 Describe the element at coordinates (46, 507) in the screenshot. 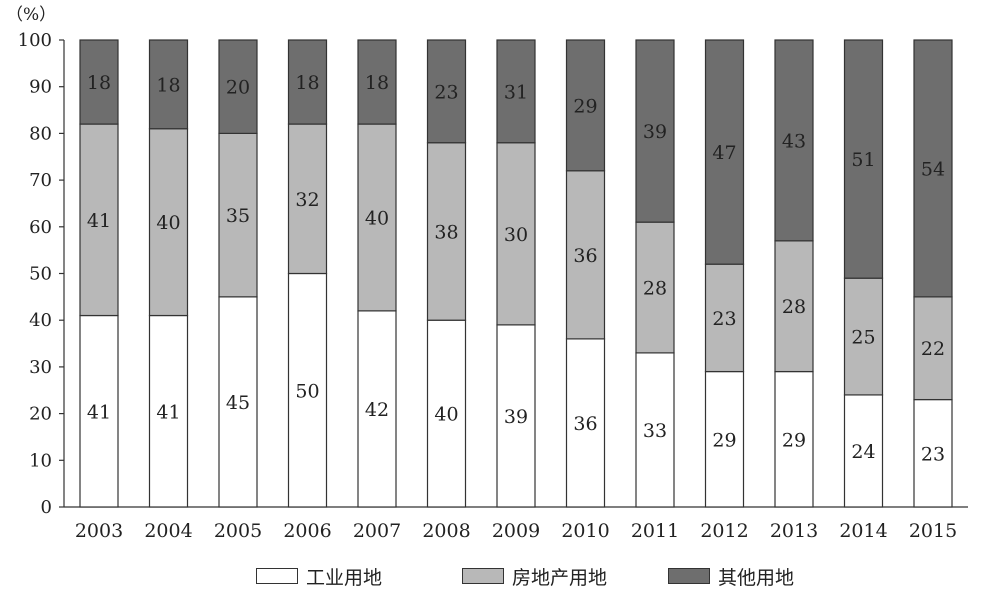

I see `y-tick-label: 0` at that location.